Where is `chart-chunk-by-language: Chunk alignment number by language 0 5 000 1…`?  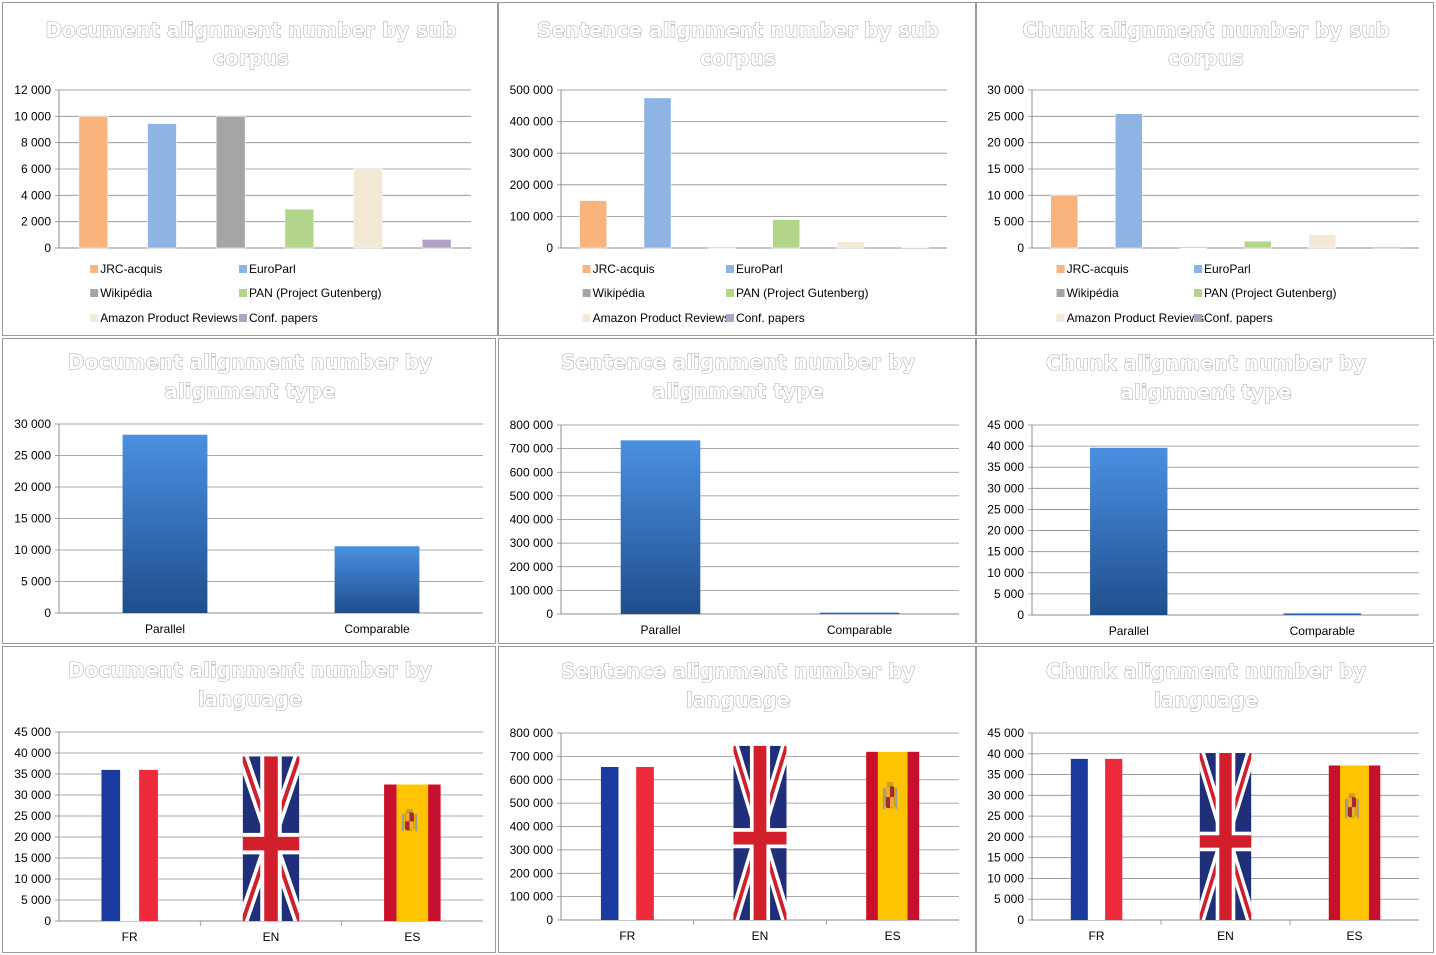
chart-chunk-by-language: Chunk alignment number by language 0 5 000 1… is located at coordinates (1205, 799).